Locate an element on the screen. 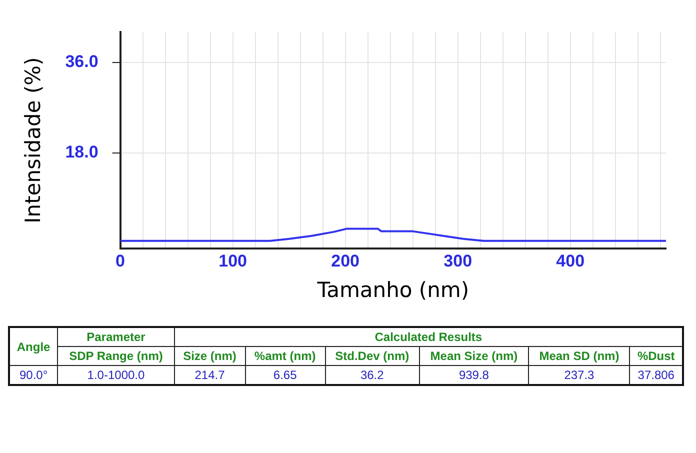 Image resolution: width=696 pixels, height=453 pixels. text: Size (nm) is located at coordinates (210, 356).